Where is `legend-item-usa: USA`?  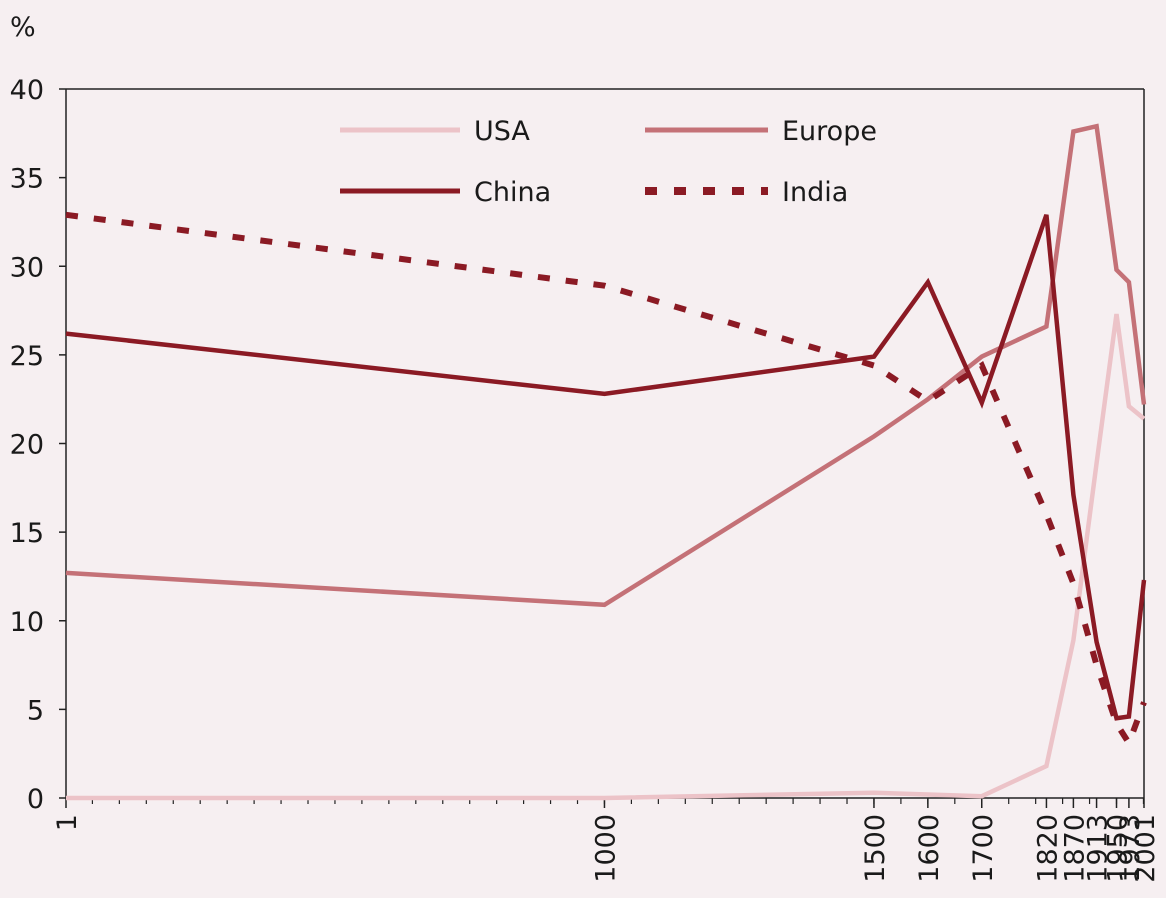
legend-item-usa: USA is located at coordinates (435, 131).